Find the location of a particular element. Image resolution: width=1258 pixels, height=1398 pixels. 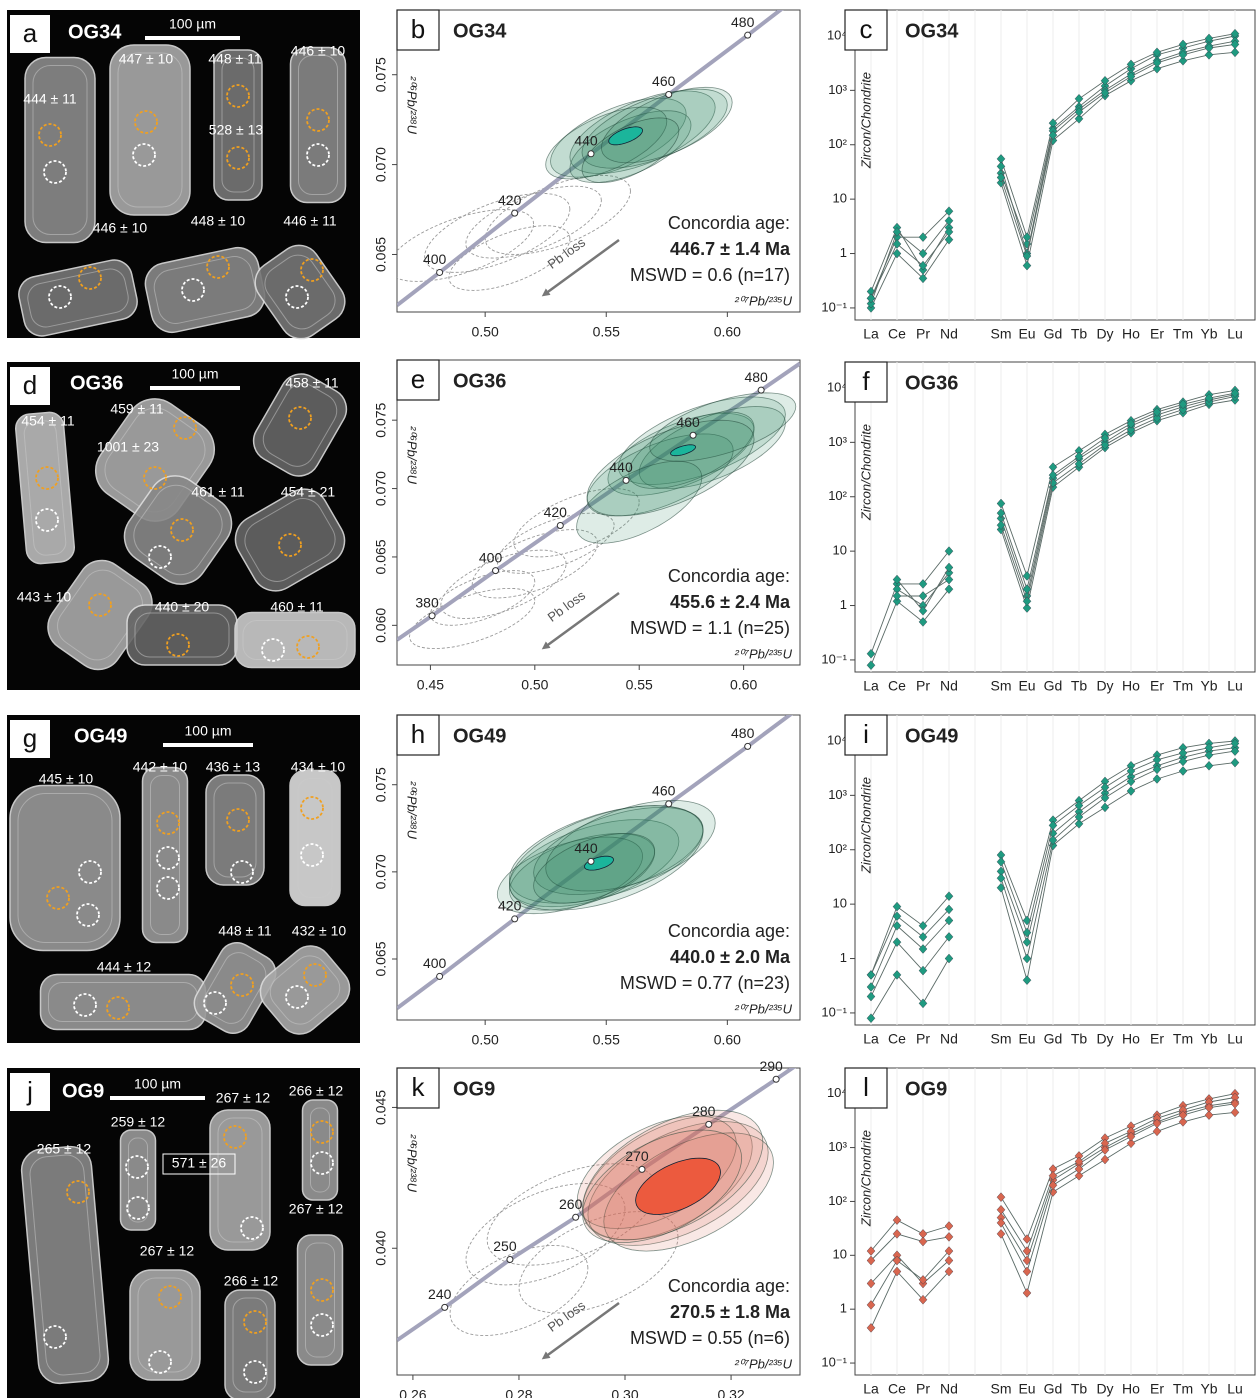

annotation-label: Concordia age: is located at coordinates (729, 1286).